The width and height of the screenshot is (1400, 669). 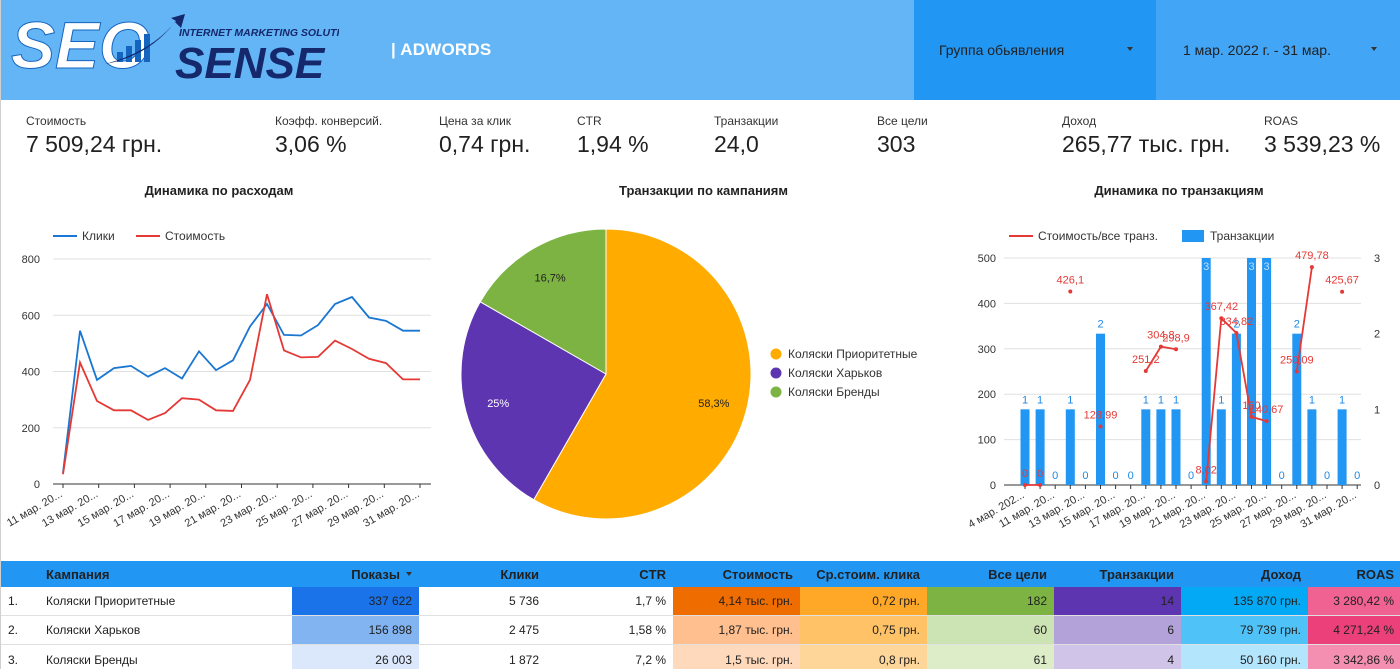 What do you see at coordinates (92, 659) in the screenshot?
I see `cell-campaign: Коляски Бренды` at bounding box center [92, 659].